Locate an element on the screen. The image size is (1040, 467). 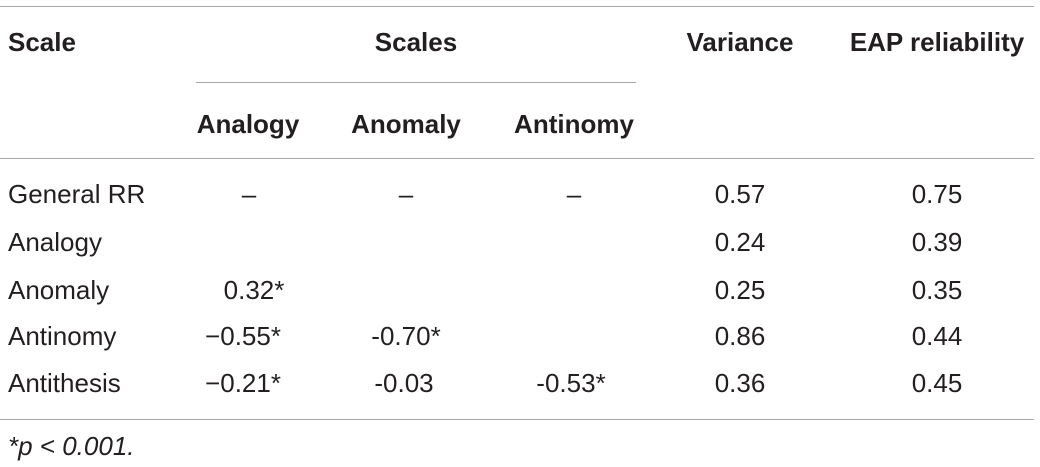
row-label: Analogy is located at coordinates (55, 242).